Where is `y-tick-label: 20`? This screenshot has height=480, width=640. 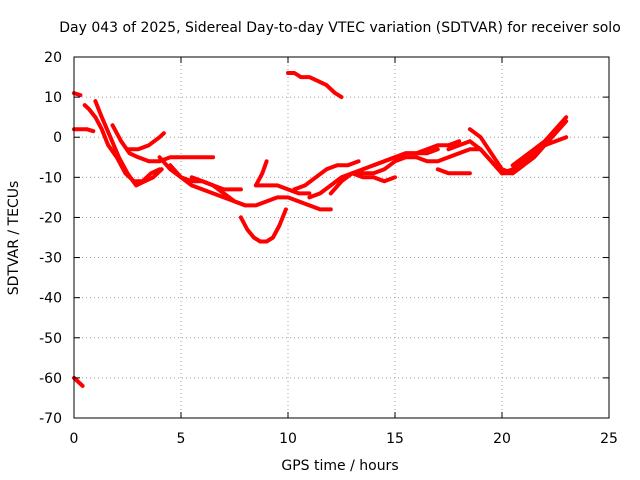 y-tick-label: 20 is located at coordinates (53, 58).